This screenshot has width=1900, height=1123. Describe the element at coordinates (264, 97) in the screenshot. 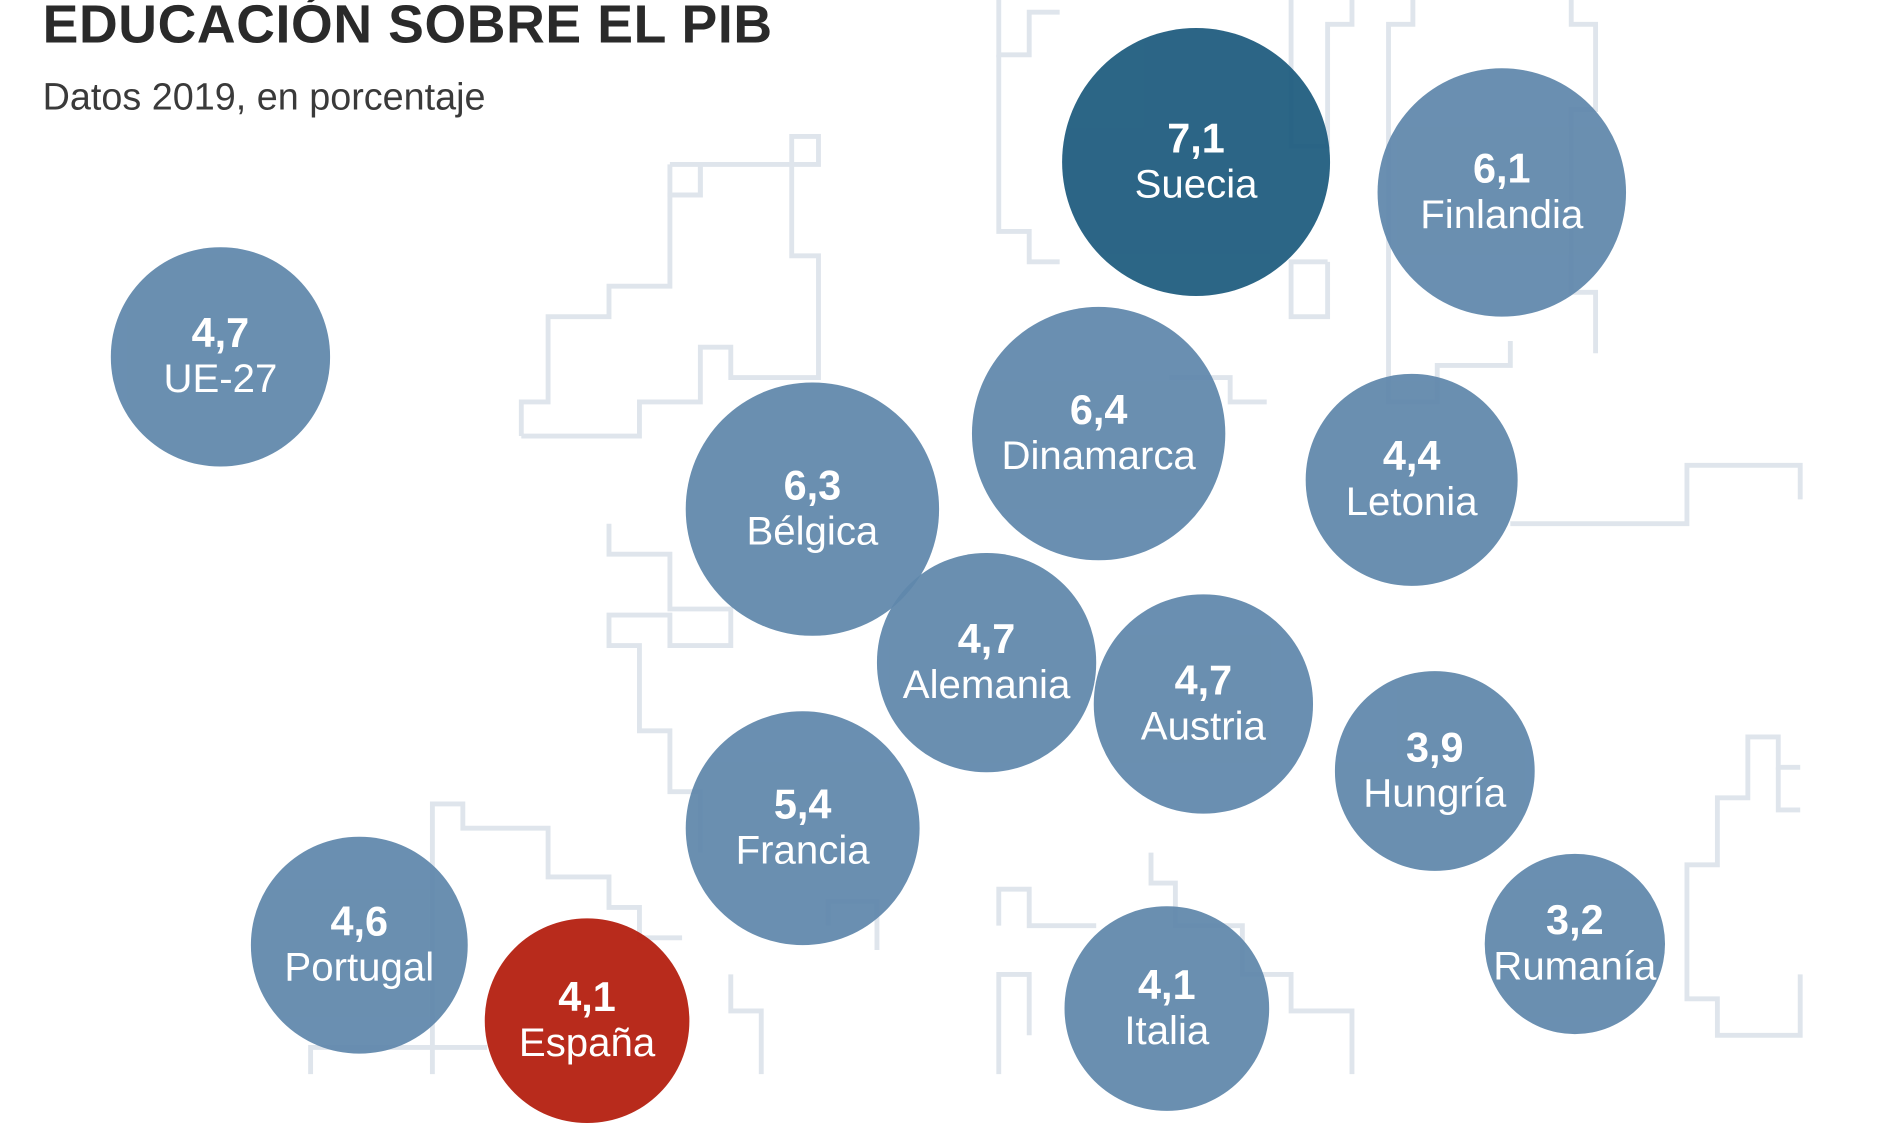

I see `chart-subtitle: Datos 2019, en porcentaje` at that location.